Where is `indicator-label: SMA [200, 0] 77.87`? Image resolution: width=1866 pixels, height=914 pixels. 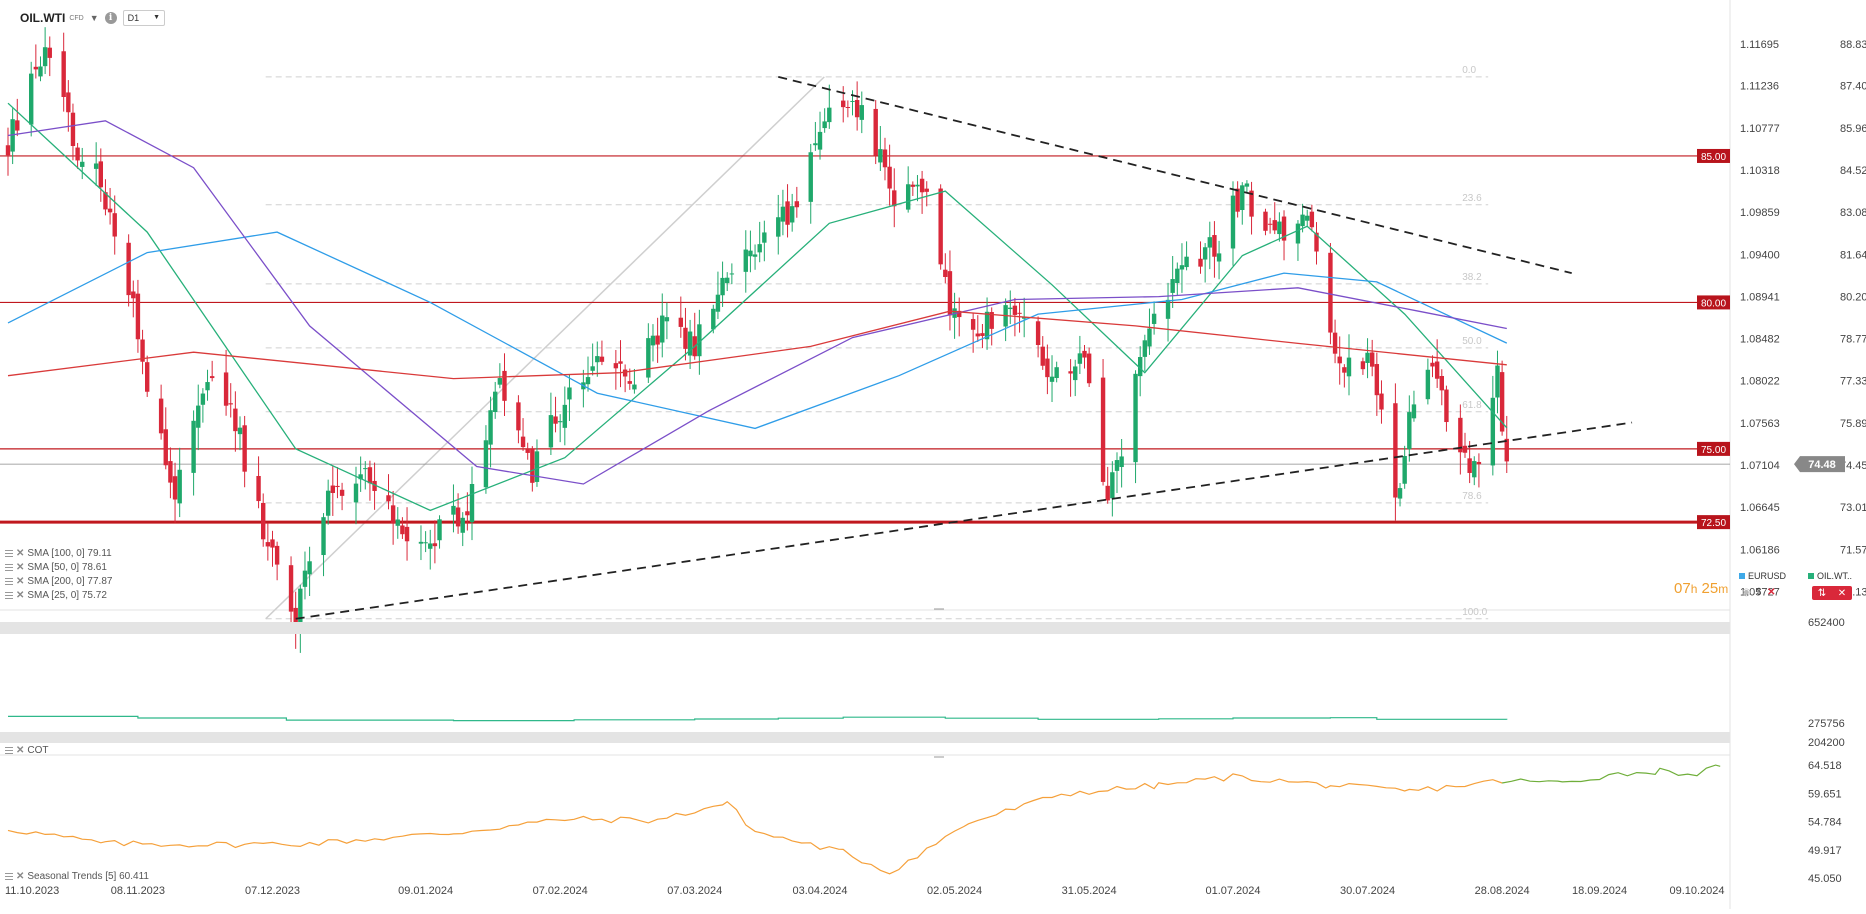
indicator-label: SMA [200, 0] 77.87 is located at coordinates (70, 581).